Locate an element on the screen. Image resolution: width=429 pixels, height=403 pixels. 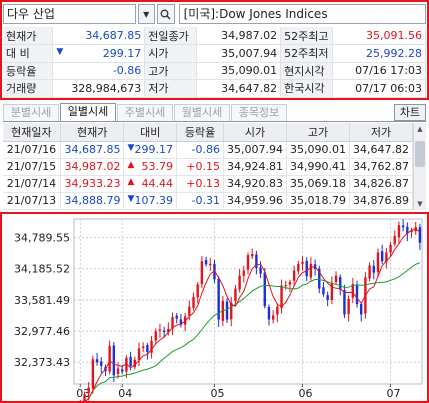
tab-4: 종목정보 is located at coordinates (259, 112).